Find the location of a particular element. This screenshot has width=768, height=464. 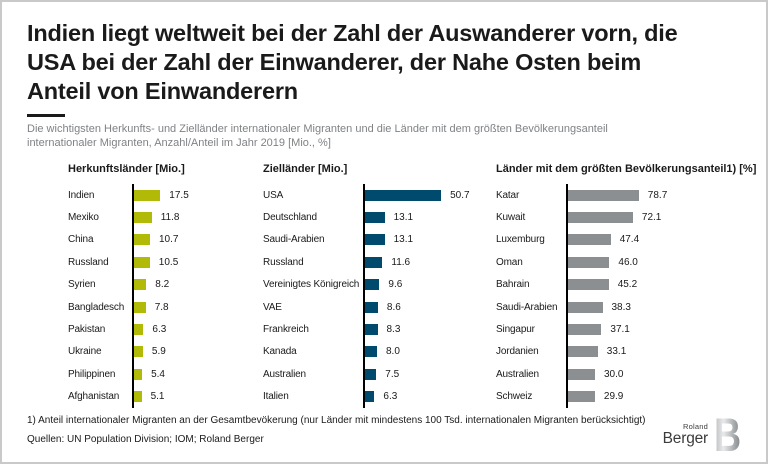

country-label: Mexiko is located at coordinates (83, 218).